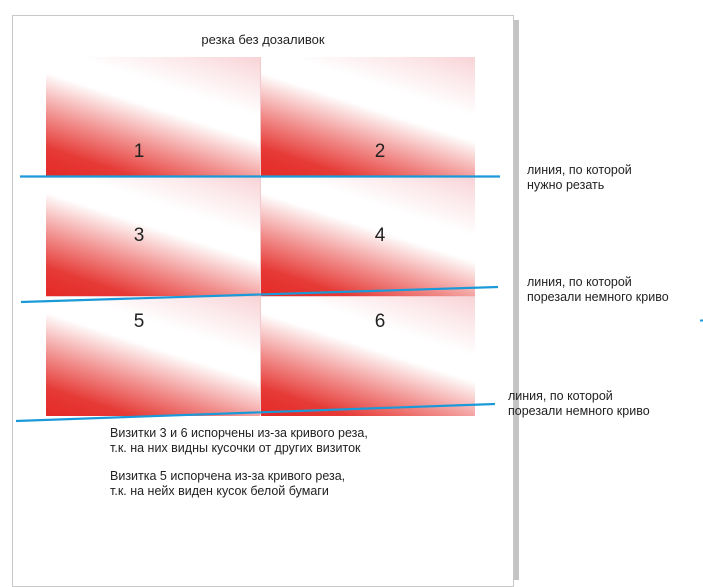 The image size is (703, 587). Describe the element at coordinates (263, 39) in the screenshot. I see `diagram-title: резка без дозаливок` at that location.